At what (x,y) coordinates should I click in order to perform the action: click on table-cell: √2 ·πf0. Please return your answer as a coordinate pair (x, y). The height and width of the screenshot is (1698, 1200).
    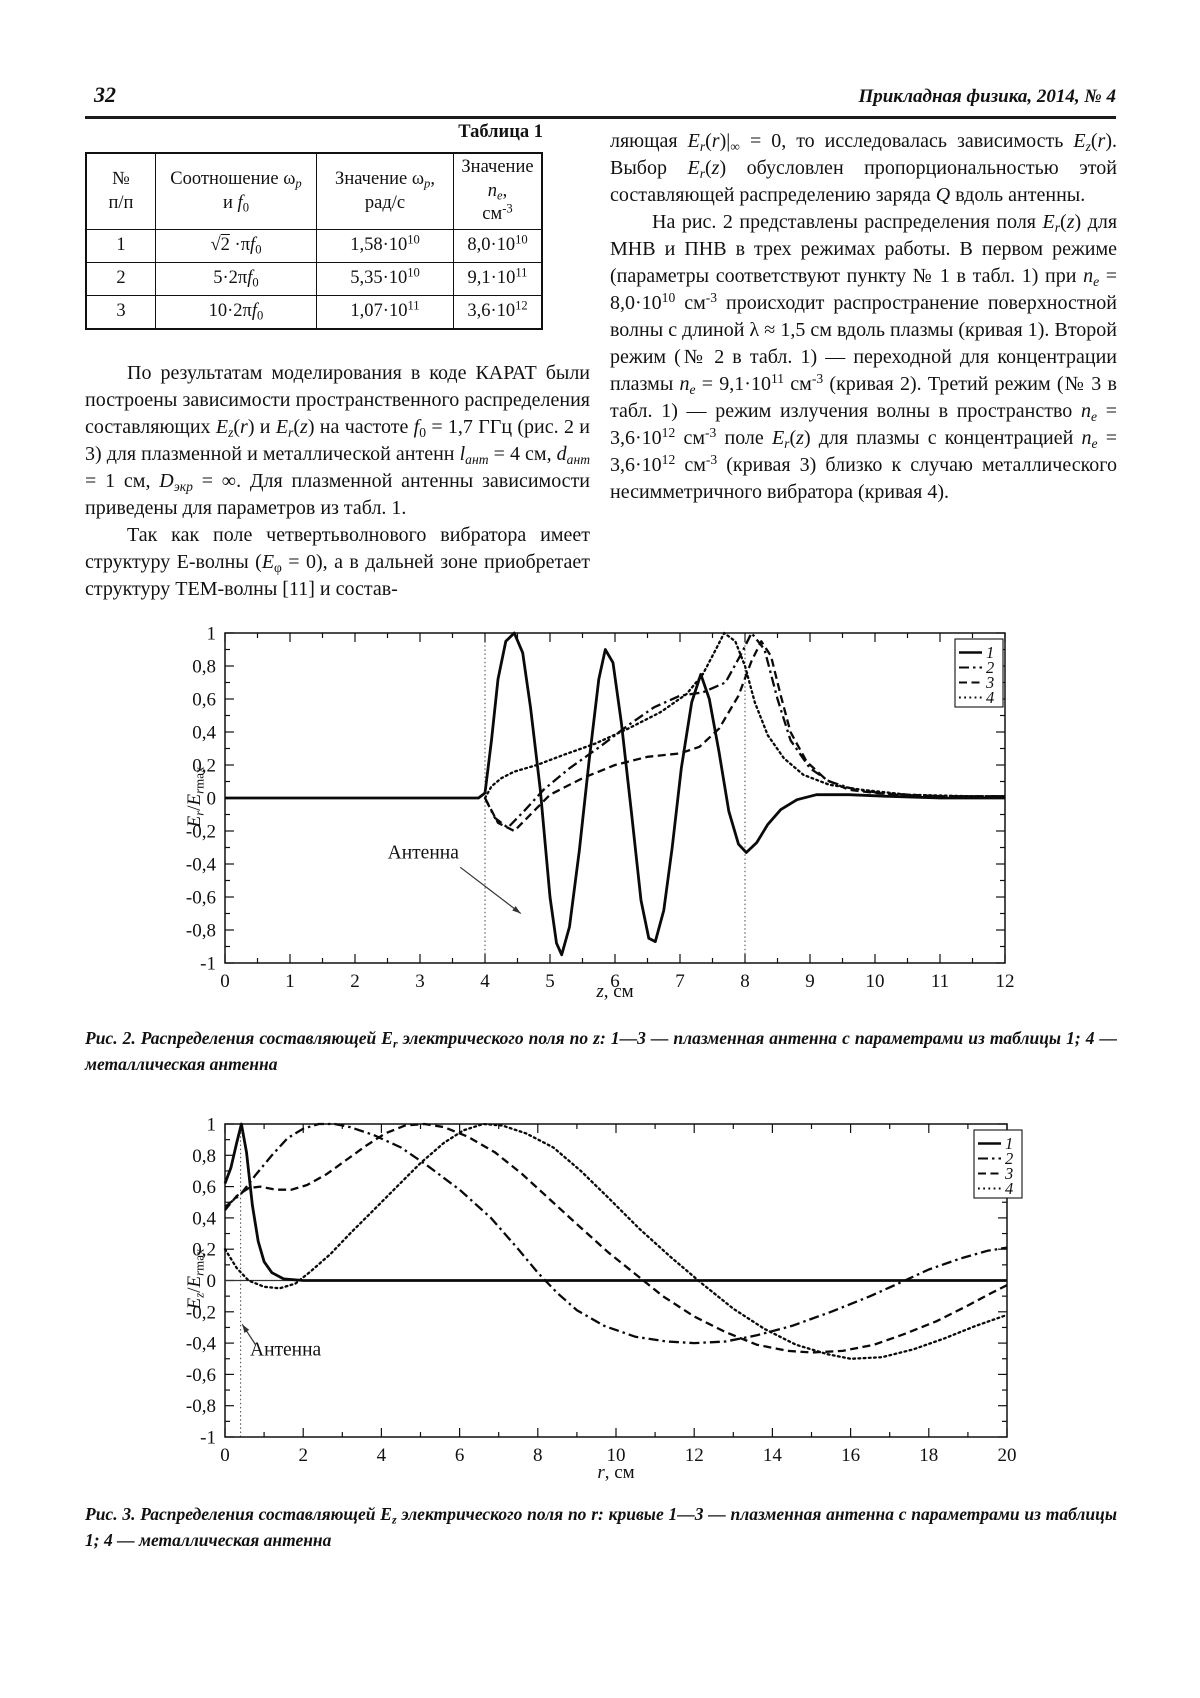
    Looking at the image, I should click on (236, 246).